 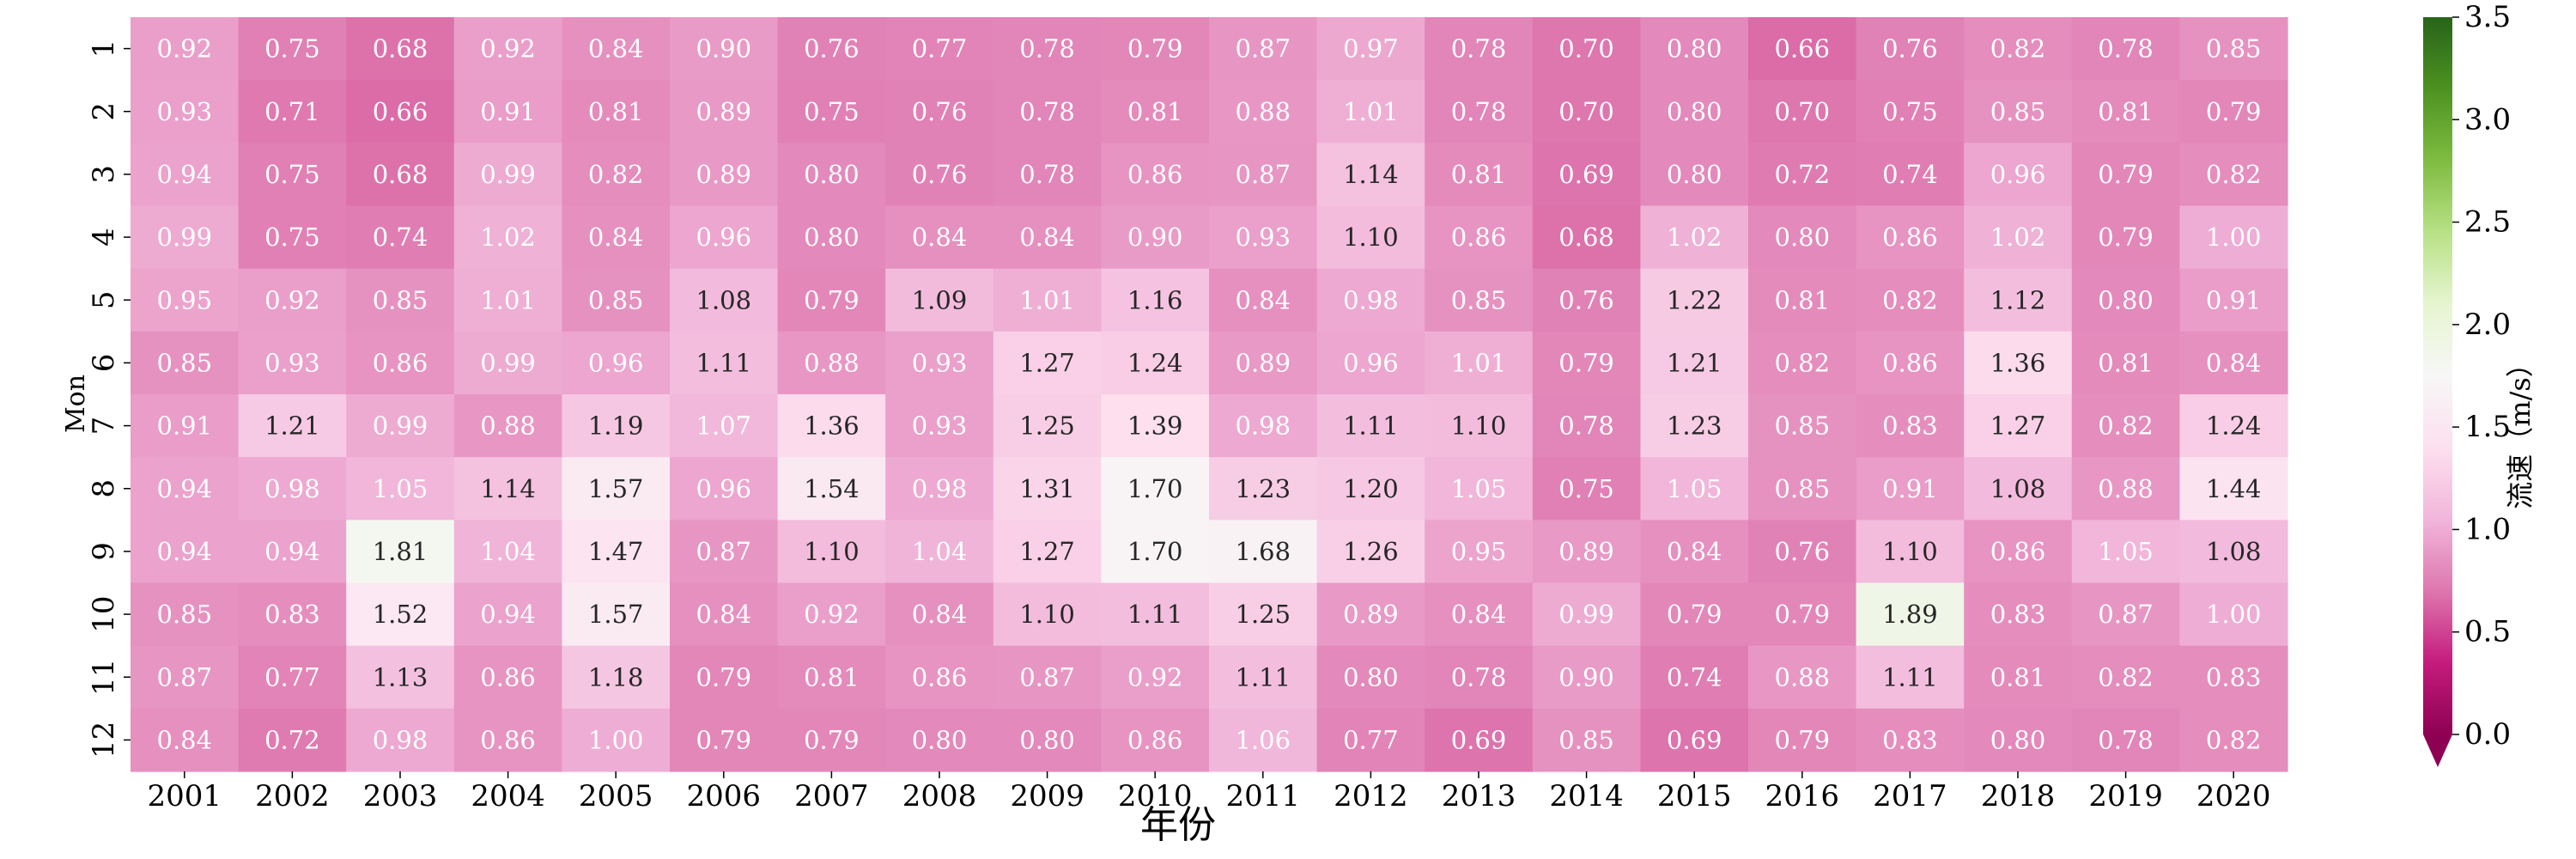 What do you see at coordinates (940, 49) in the screenshot?
I see `heatmap-cell-value: 0.77` at bounding box center [940, 49].